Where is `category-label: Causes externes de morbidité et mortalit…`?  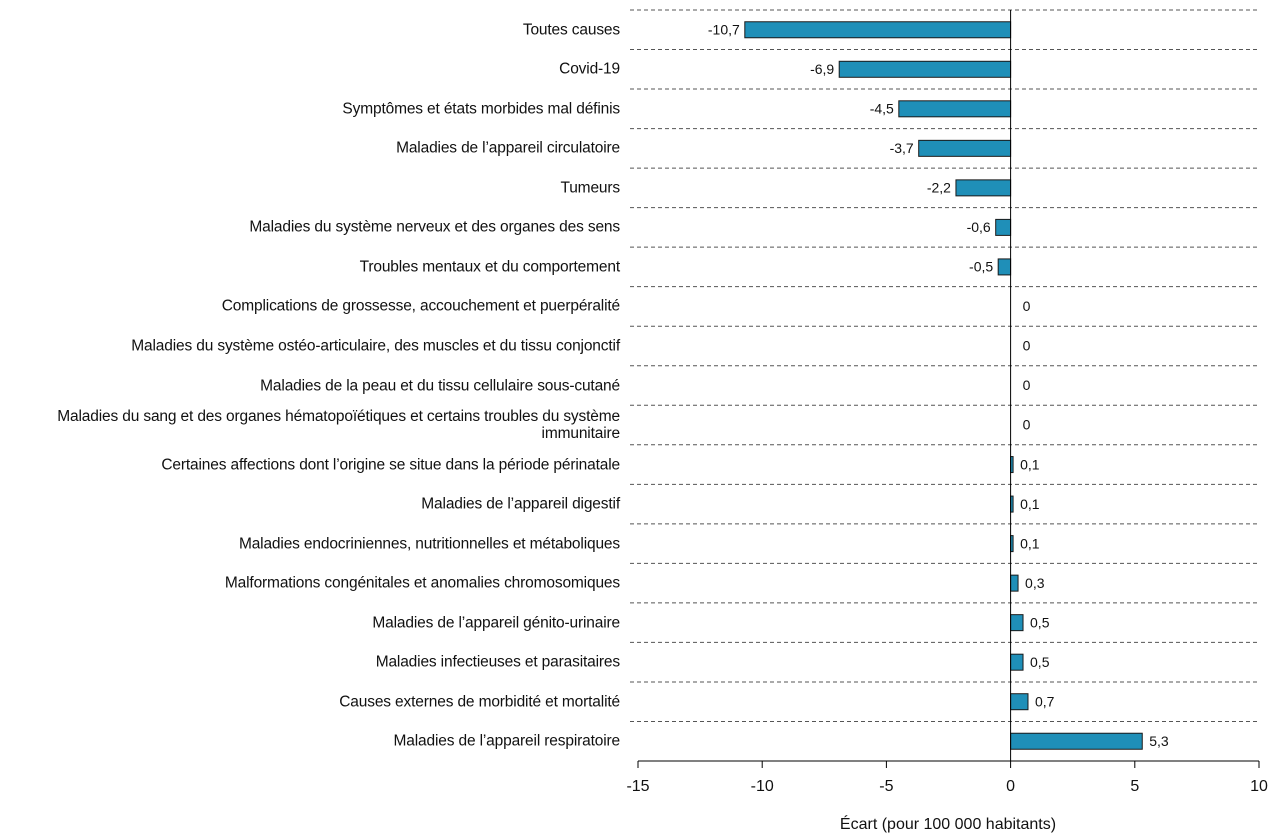 category-label: Causes externes de morbidité et mortalit… is located at coordinates (479, 702).